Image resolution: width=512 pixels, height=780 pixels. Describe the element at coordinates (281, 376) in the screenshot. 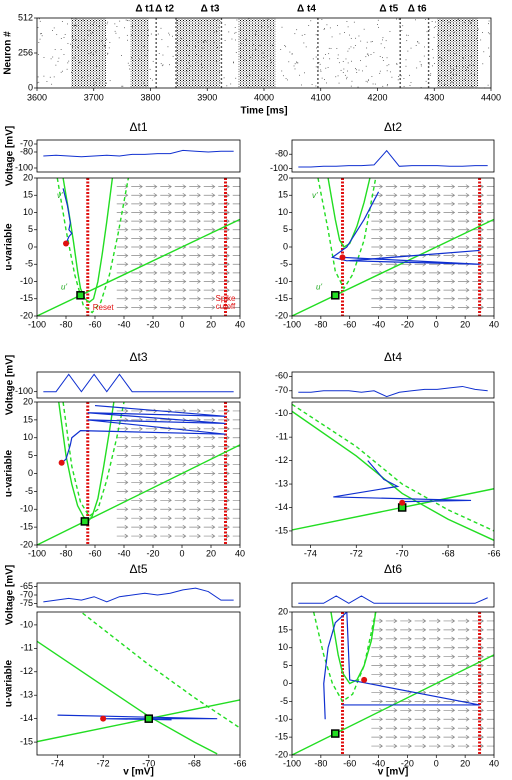

I see `y-tick-label: -60` at that location.